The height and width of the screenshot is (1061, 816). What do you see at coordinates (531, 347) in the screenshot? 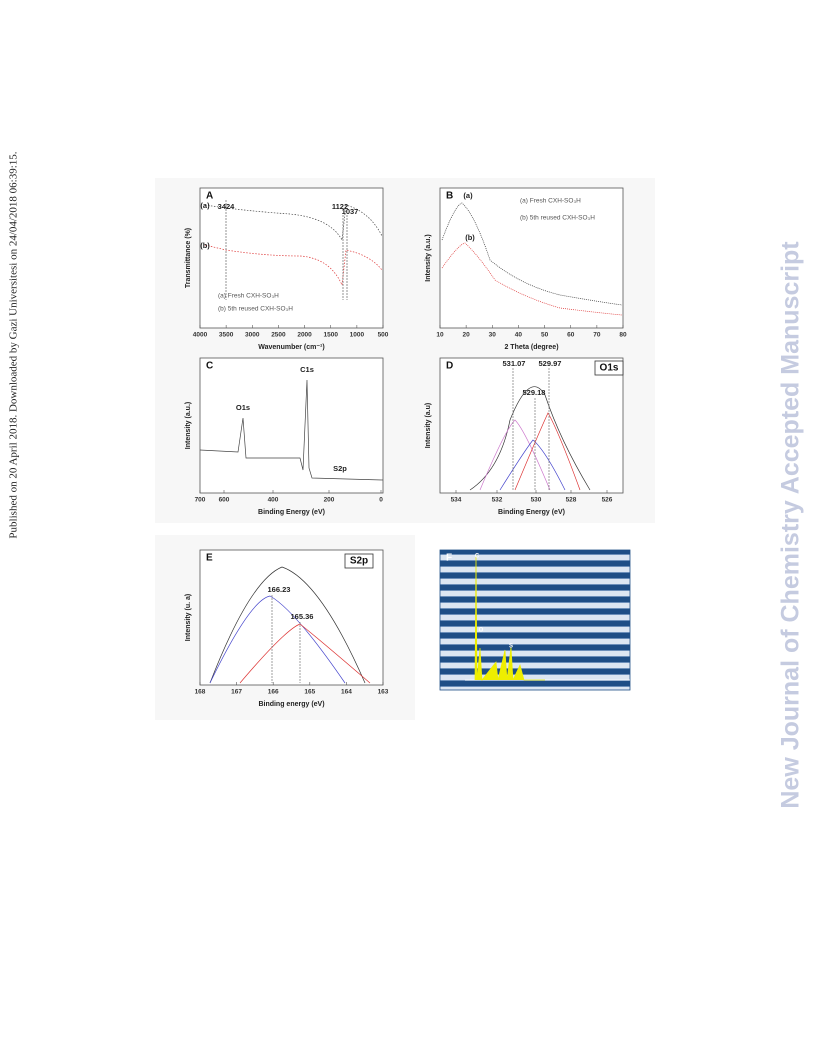
I see `x-axis-title: 2 Theta (degree)` at bounding box center [531, 347].